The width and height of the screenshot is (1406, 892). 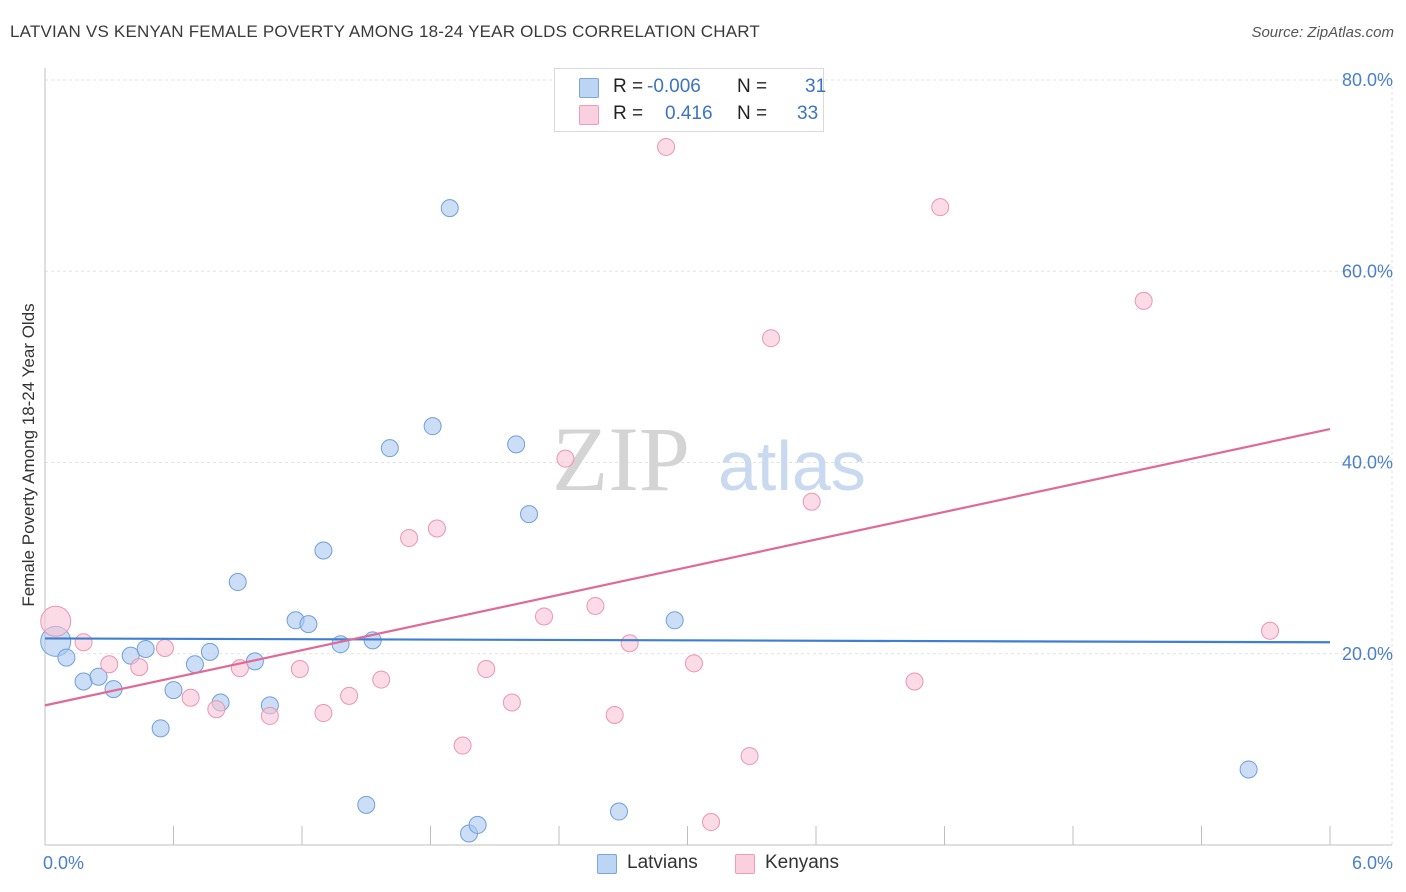 What do you see at coordinates (802, 862) in the screenshot?
I see `bottom-legend-label-kenyans: Kenyans` at bounding box center [802, 862].